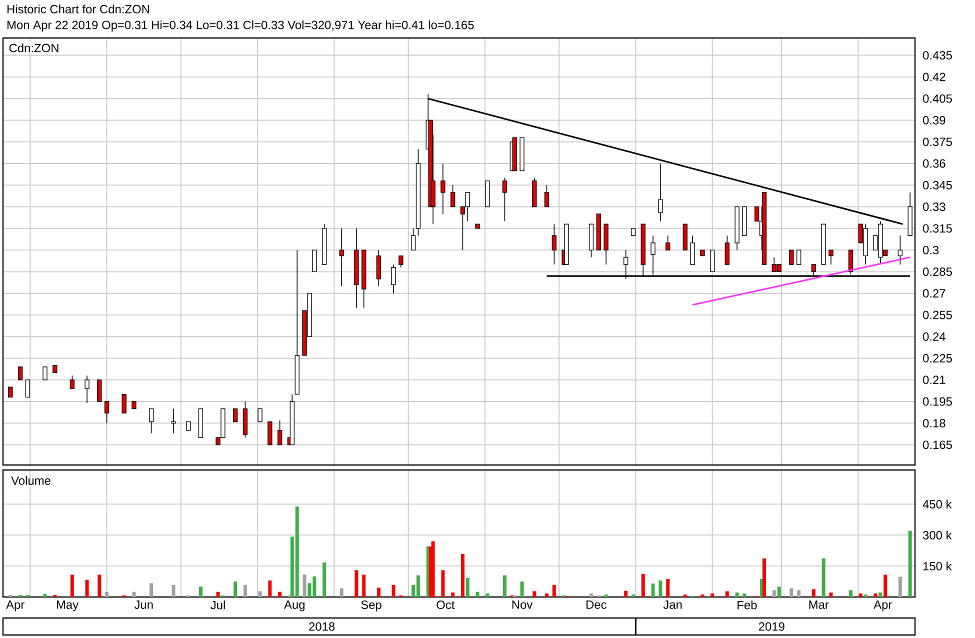  What do you see at coordinates (937, 55) in the screenshot?
I see `y-tick-label: 0.435` at bounding box center [937, 55].